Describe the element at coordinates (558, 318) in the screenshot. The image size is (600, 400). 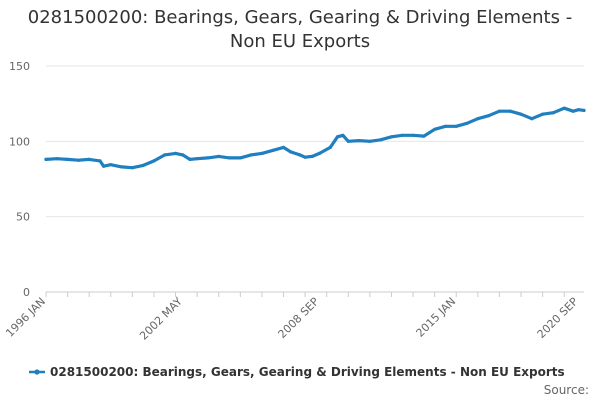
I see `x-tick-label: 2020 SEP` at that location.